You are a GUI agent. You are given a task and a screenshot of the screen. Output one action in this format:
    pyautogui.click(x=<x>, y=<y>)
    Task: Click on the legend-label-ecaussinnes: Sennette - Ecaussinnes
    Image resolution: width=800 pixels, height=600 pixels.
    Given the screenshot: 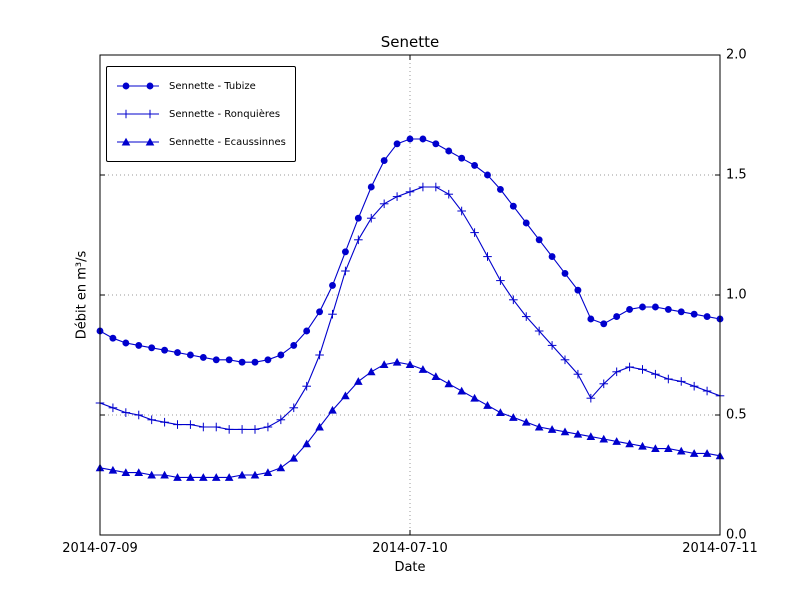 What is the action you would take?
    pyautogui.click(x=227, y=142)
    